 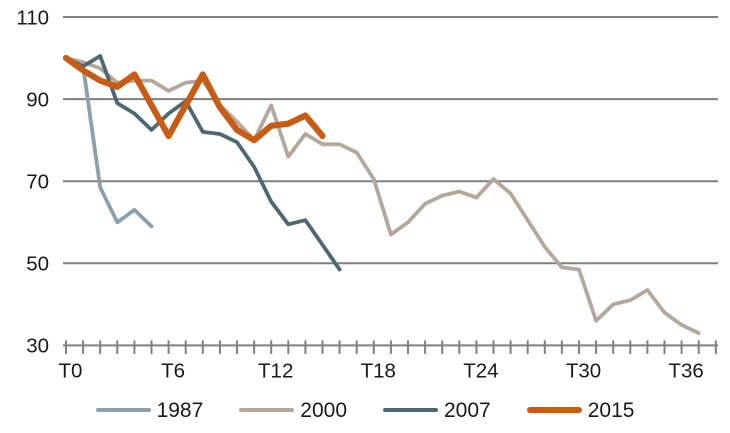 I want to click on y-tick-label: 50, so click(x=37, y=264).